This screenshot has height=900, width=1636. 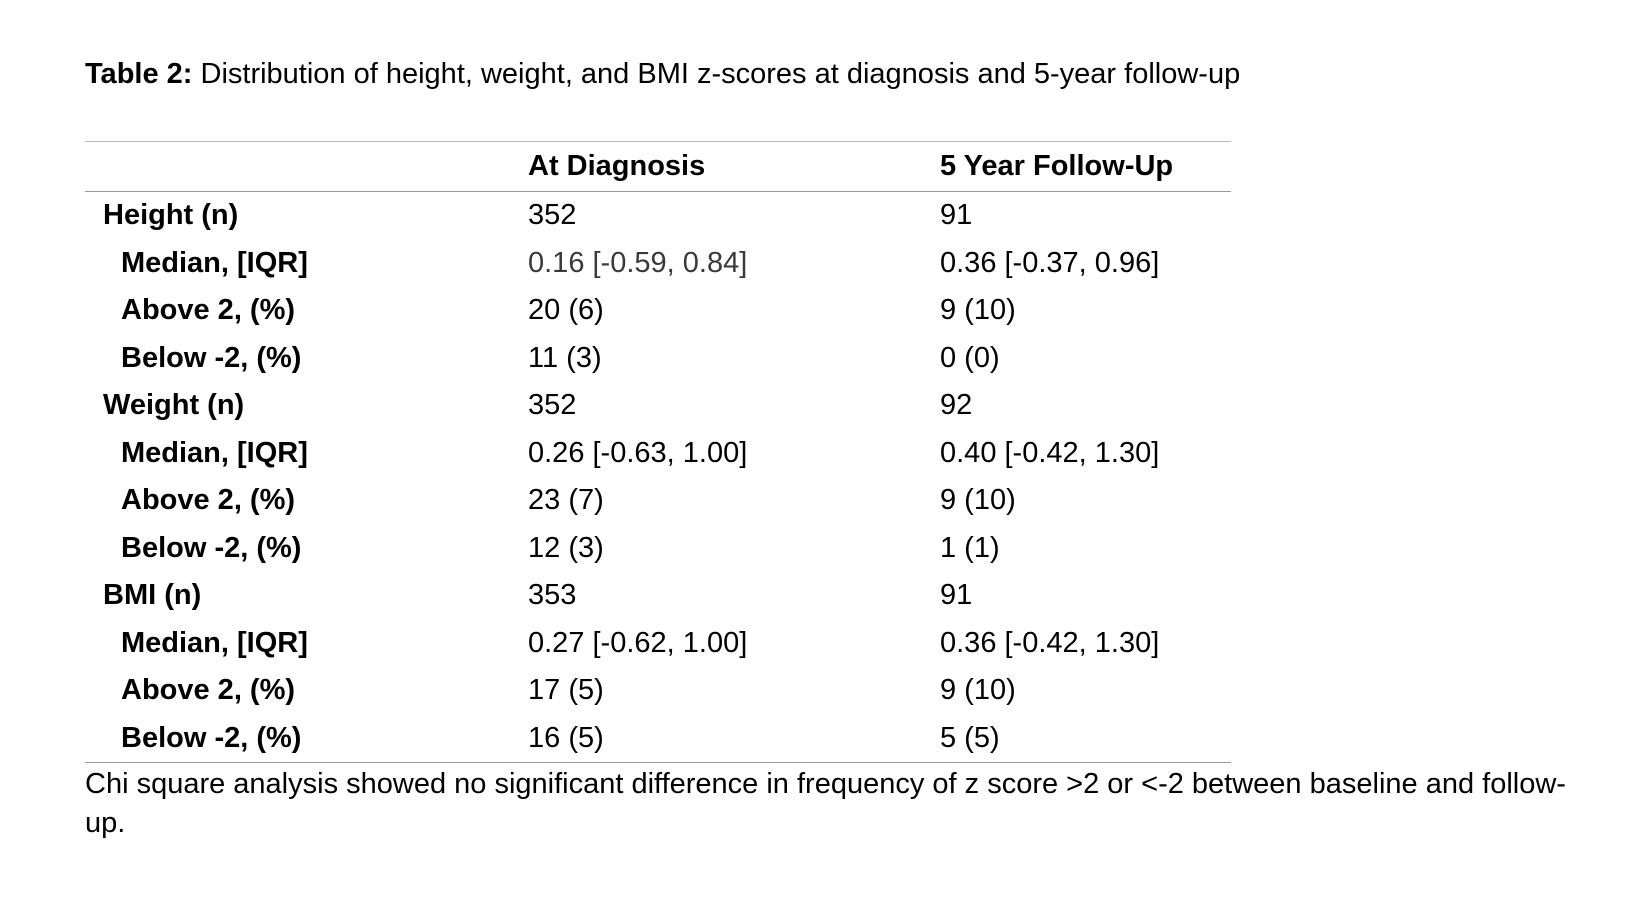 What do you see at coordinates (638, 642) in the screenshot?
I see `cell-at-diagnosis: 0.27 [-0.62, 1.00]` at bounding box center [638, 642].